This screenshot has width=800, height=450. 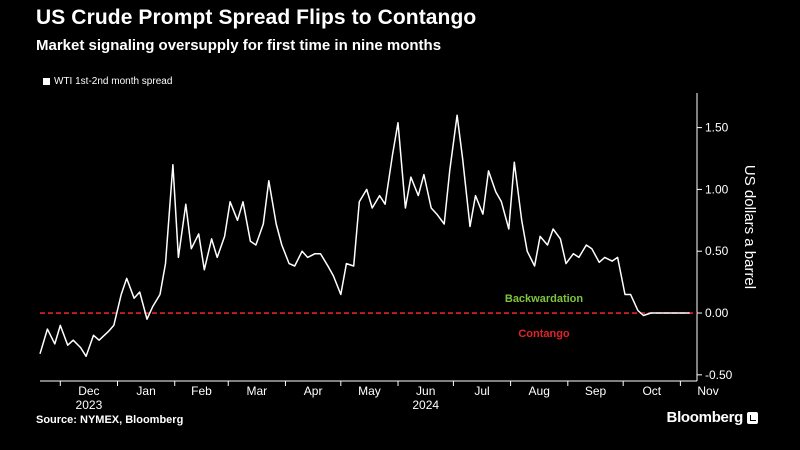 I want to click on x-tick-label: Jun, so click(x=425, y=391).